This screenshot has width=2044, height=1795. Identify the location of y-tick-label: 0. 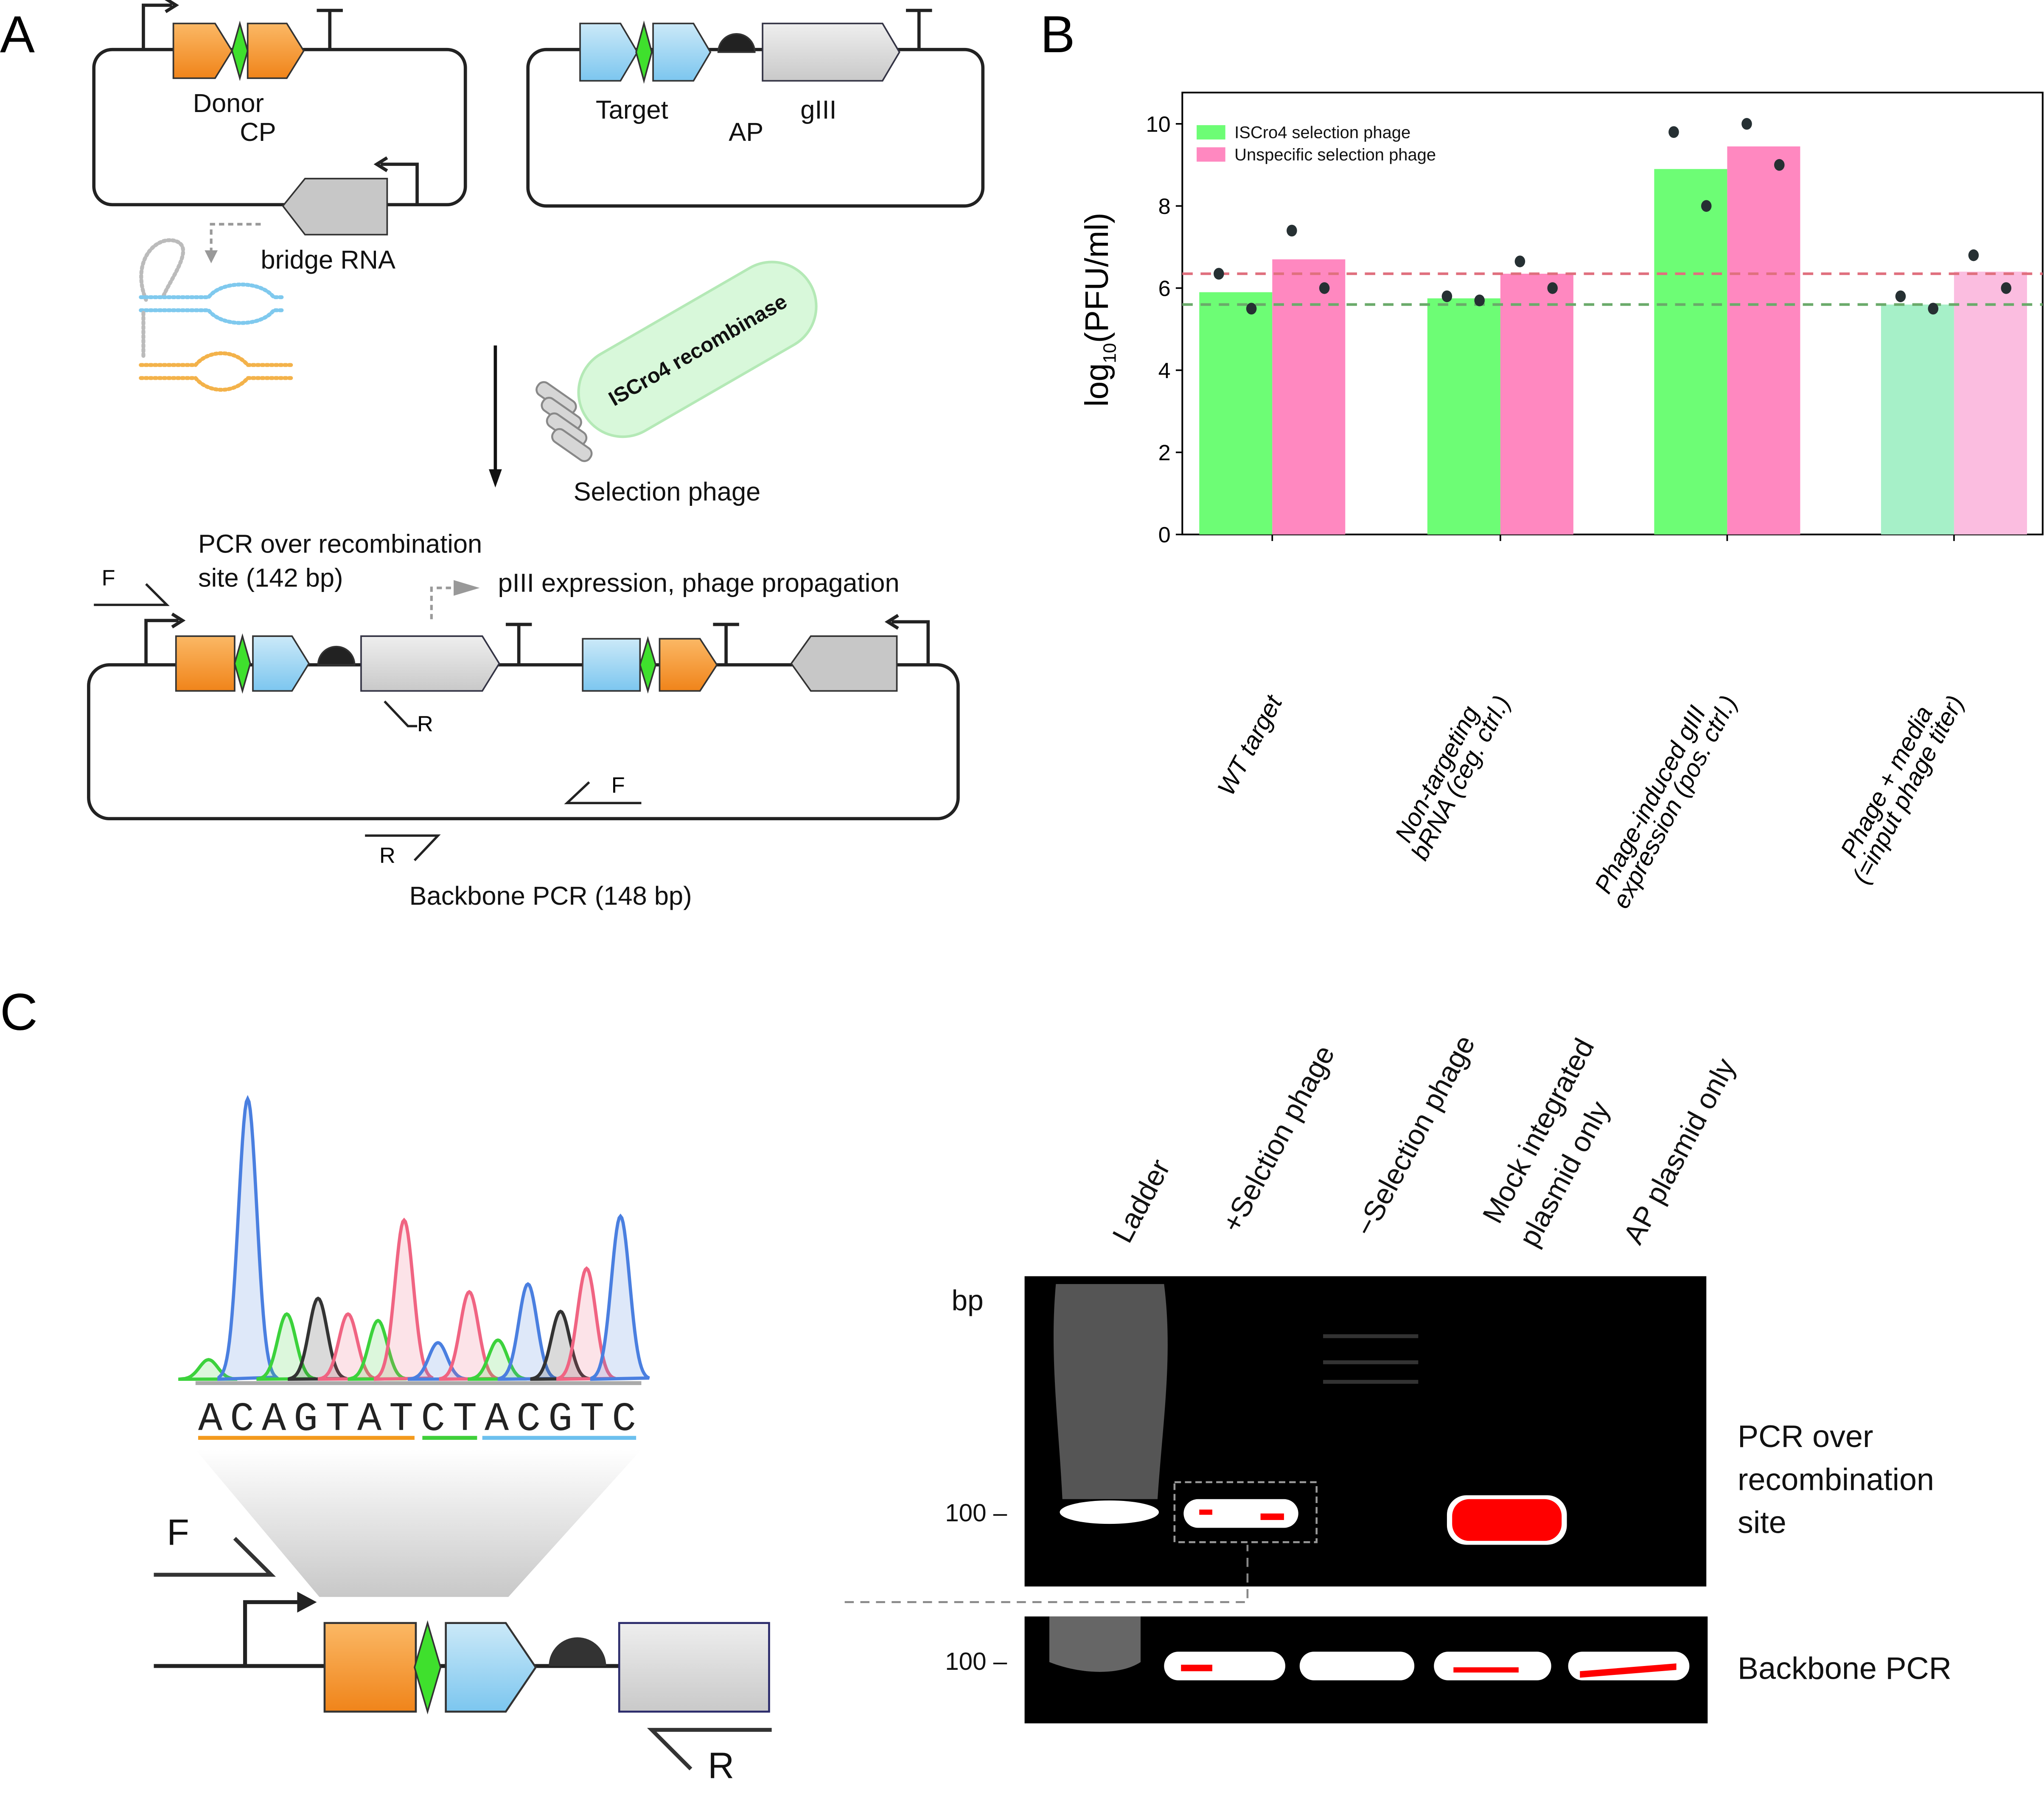
(1165, 535).